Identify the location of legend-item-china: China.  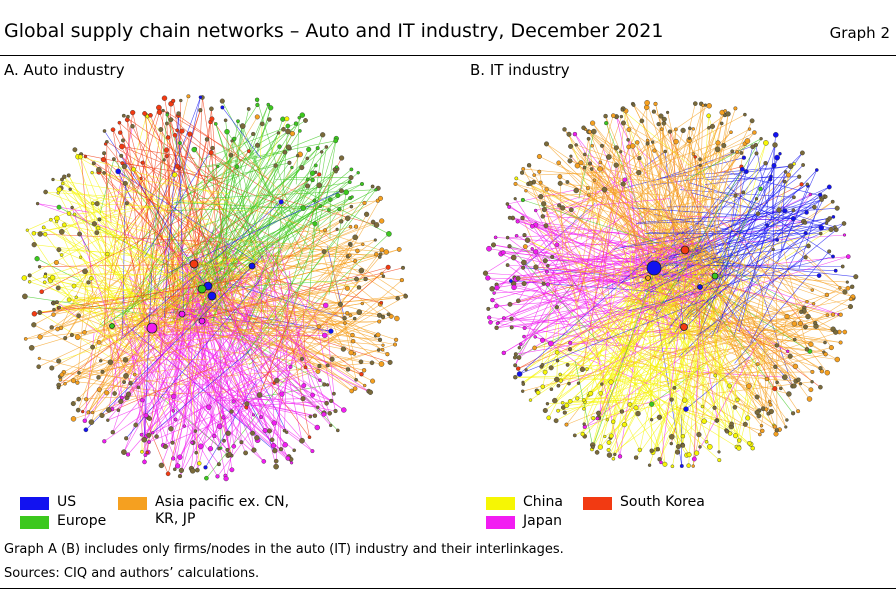
(524, 502).